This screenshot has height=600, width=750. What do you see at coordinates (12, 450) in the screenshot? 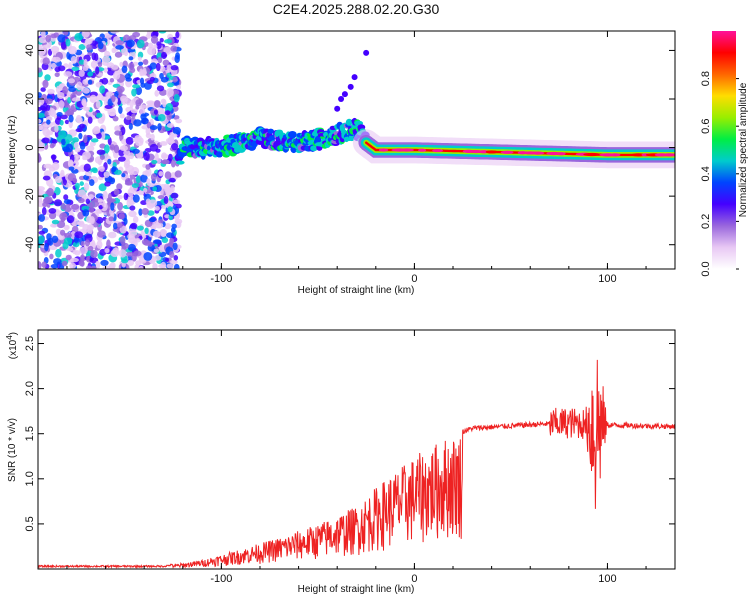
I see `snr-y-label: SNR (10 * v/v)` at bounding box center [12, 450].